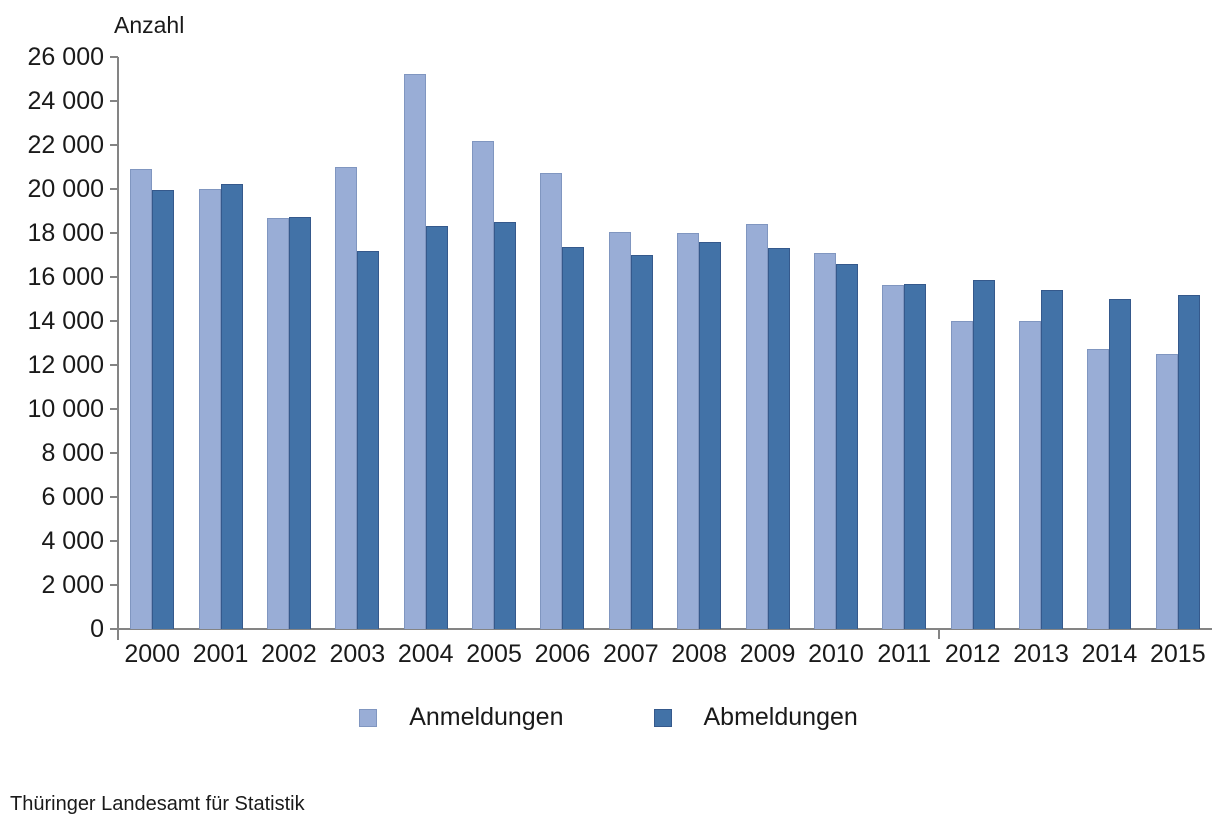  I want to click on bar-anmeldungen-2010, so click(824, 440).